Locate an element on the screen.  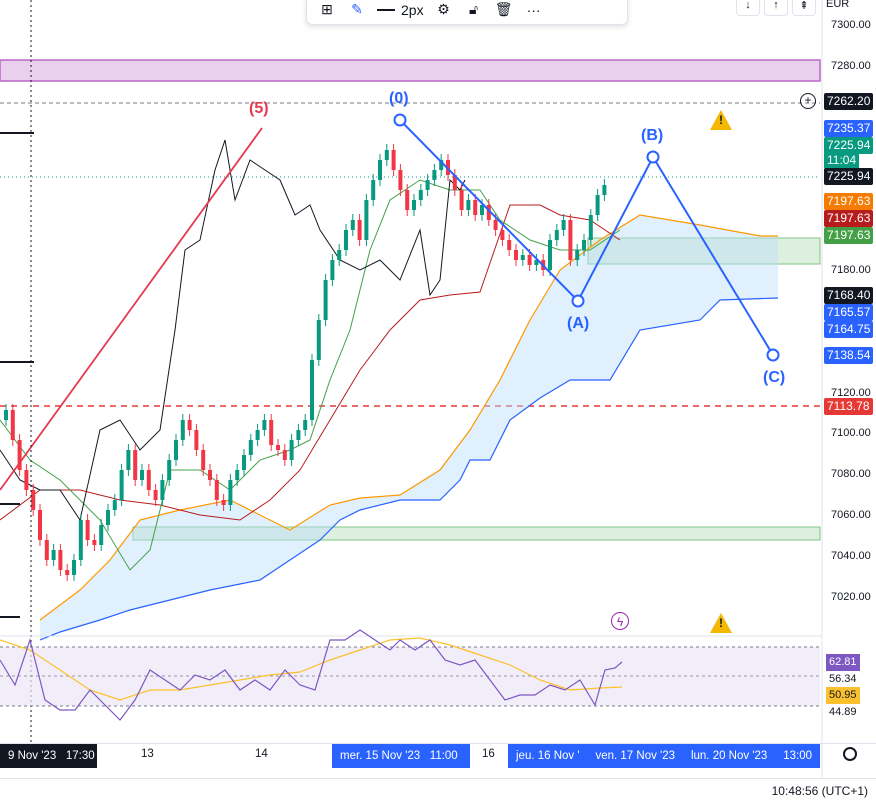
wave-0-point is located at coordinates (400, 120).